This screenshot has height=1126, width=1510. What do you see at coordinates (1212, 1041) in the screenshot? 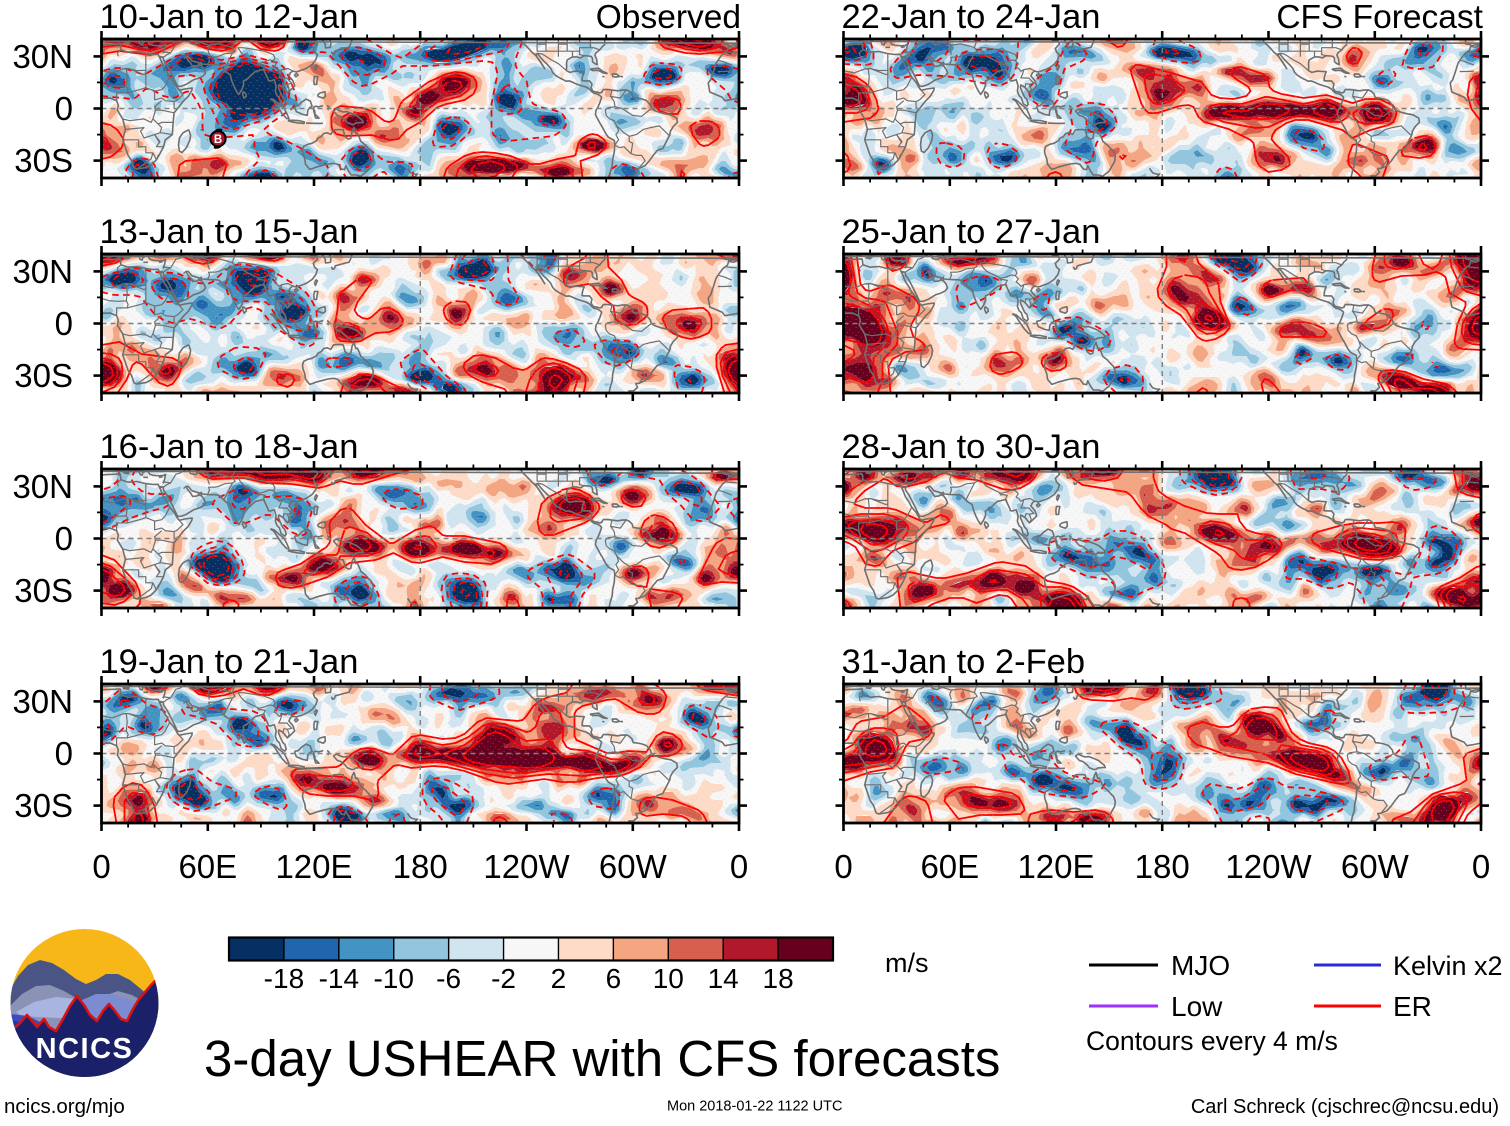
I see `svg-text: Contours every 4 m/s` at bounding box center [1212, 1041].